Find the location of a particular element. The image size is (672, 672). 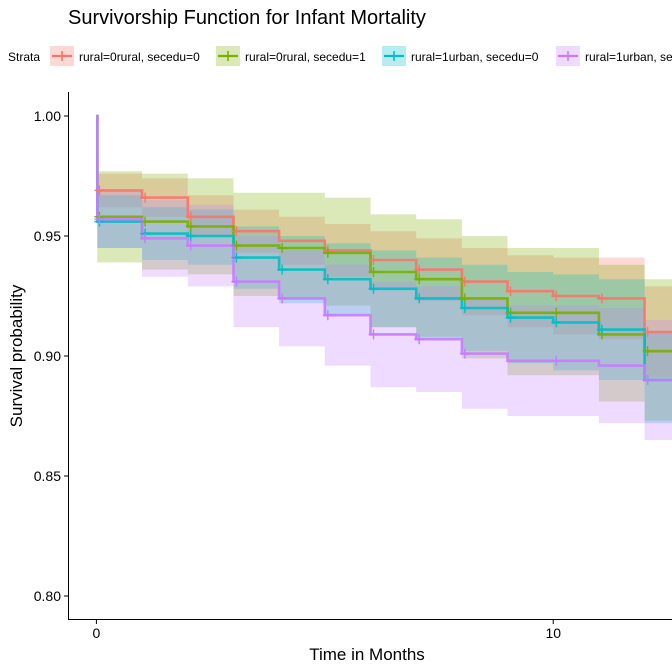

x-tick-label: 10 is located at coordinates (553, 633).